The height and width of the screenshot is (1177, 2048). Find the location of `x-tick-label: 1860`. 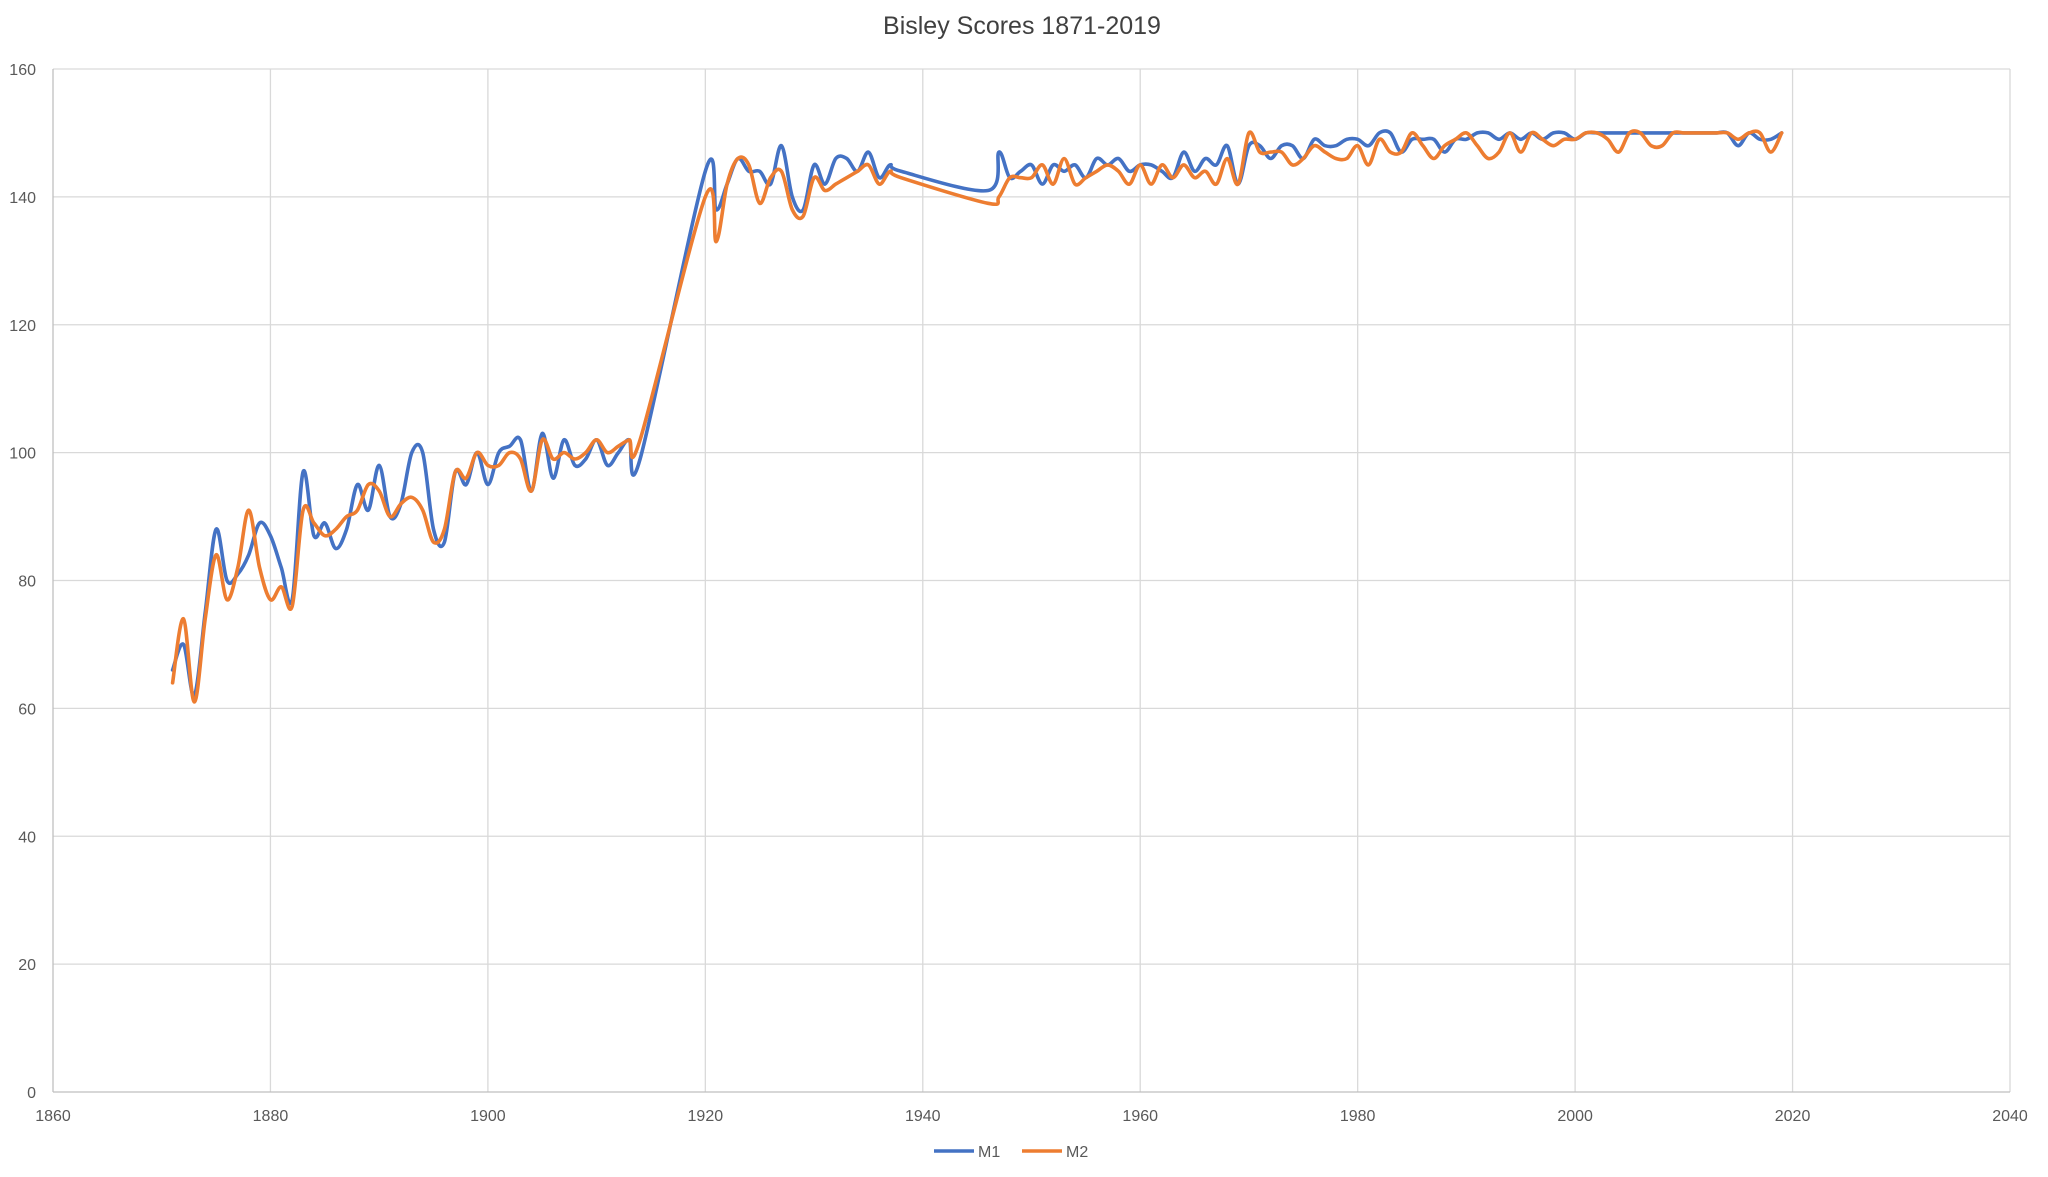

x-tick-label: 1860 is located at coordinates (53, 1116).